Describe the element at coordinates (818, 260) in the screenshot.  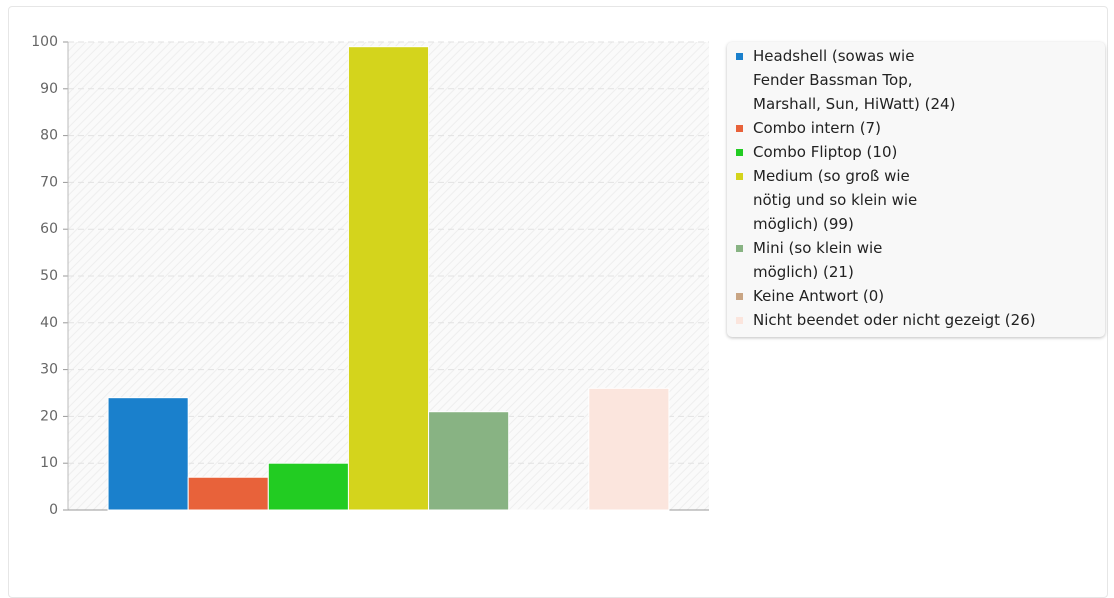
I see `legend-label: Mini (so klein wie möglich) (21)` at that location.